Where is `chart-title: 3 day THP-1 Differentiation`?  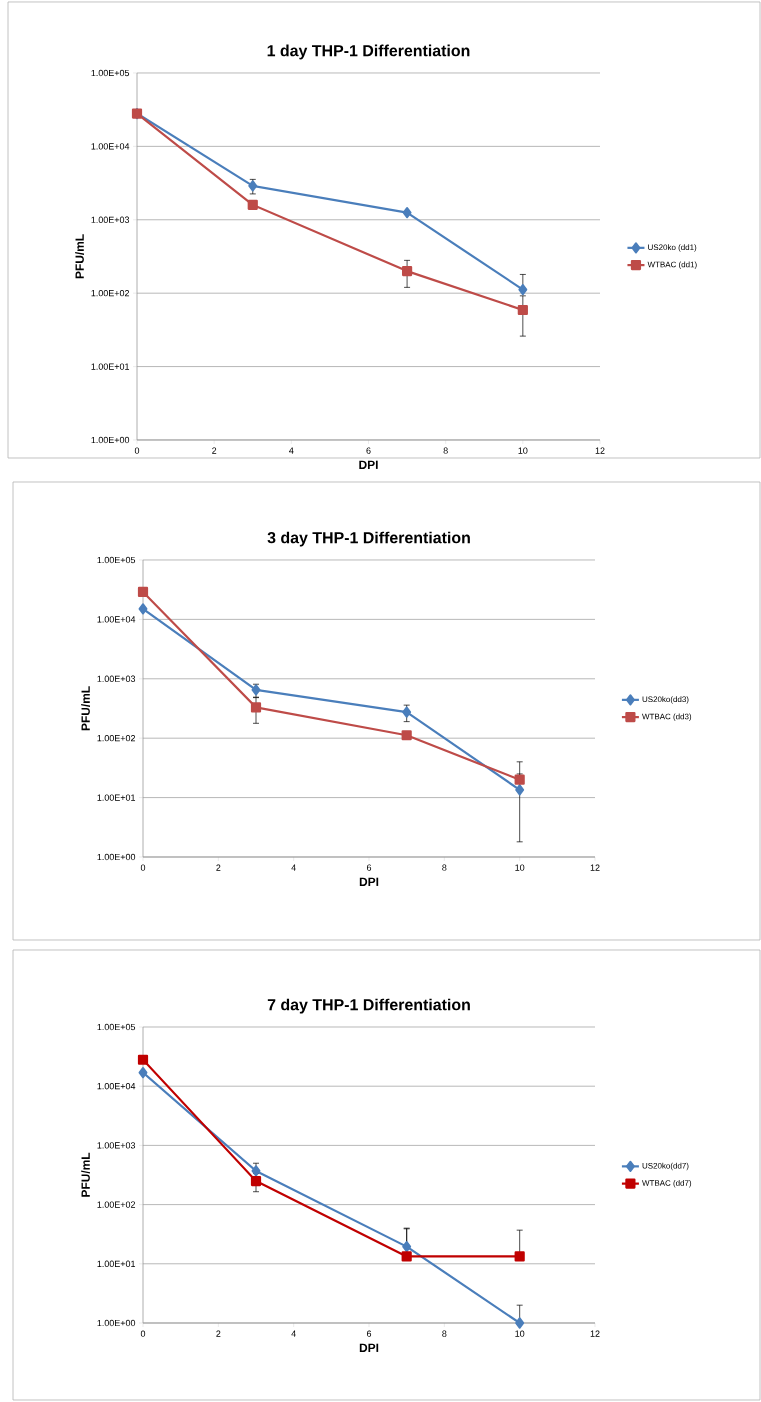 chart-title: 3 day THP-1 Differentiation is located at coordinates (368, 539).